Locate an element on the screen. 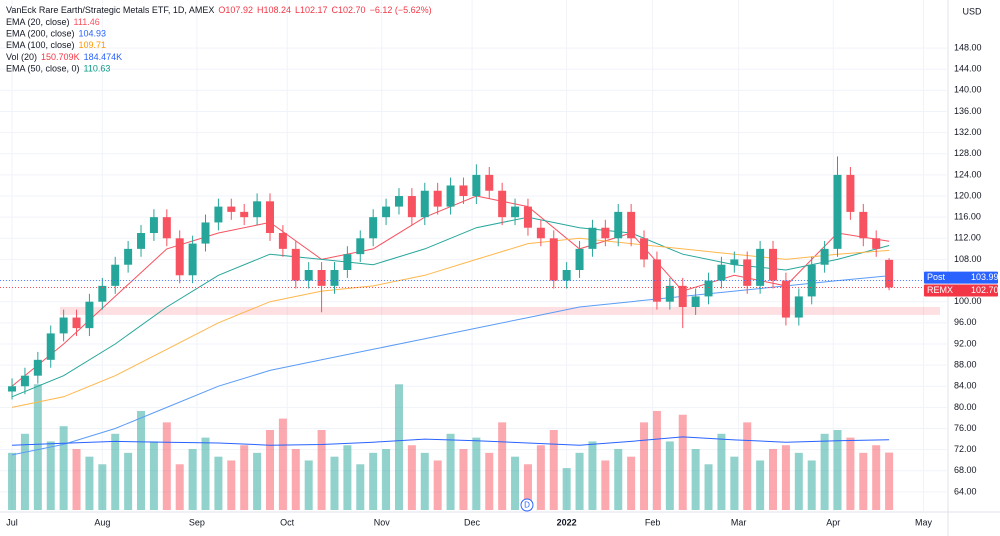 This screenshot has width=1000, height=536. y-tick-label: 64.00 is located at coordinates (965, 491).